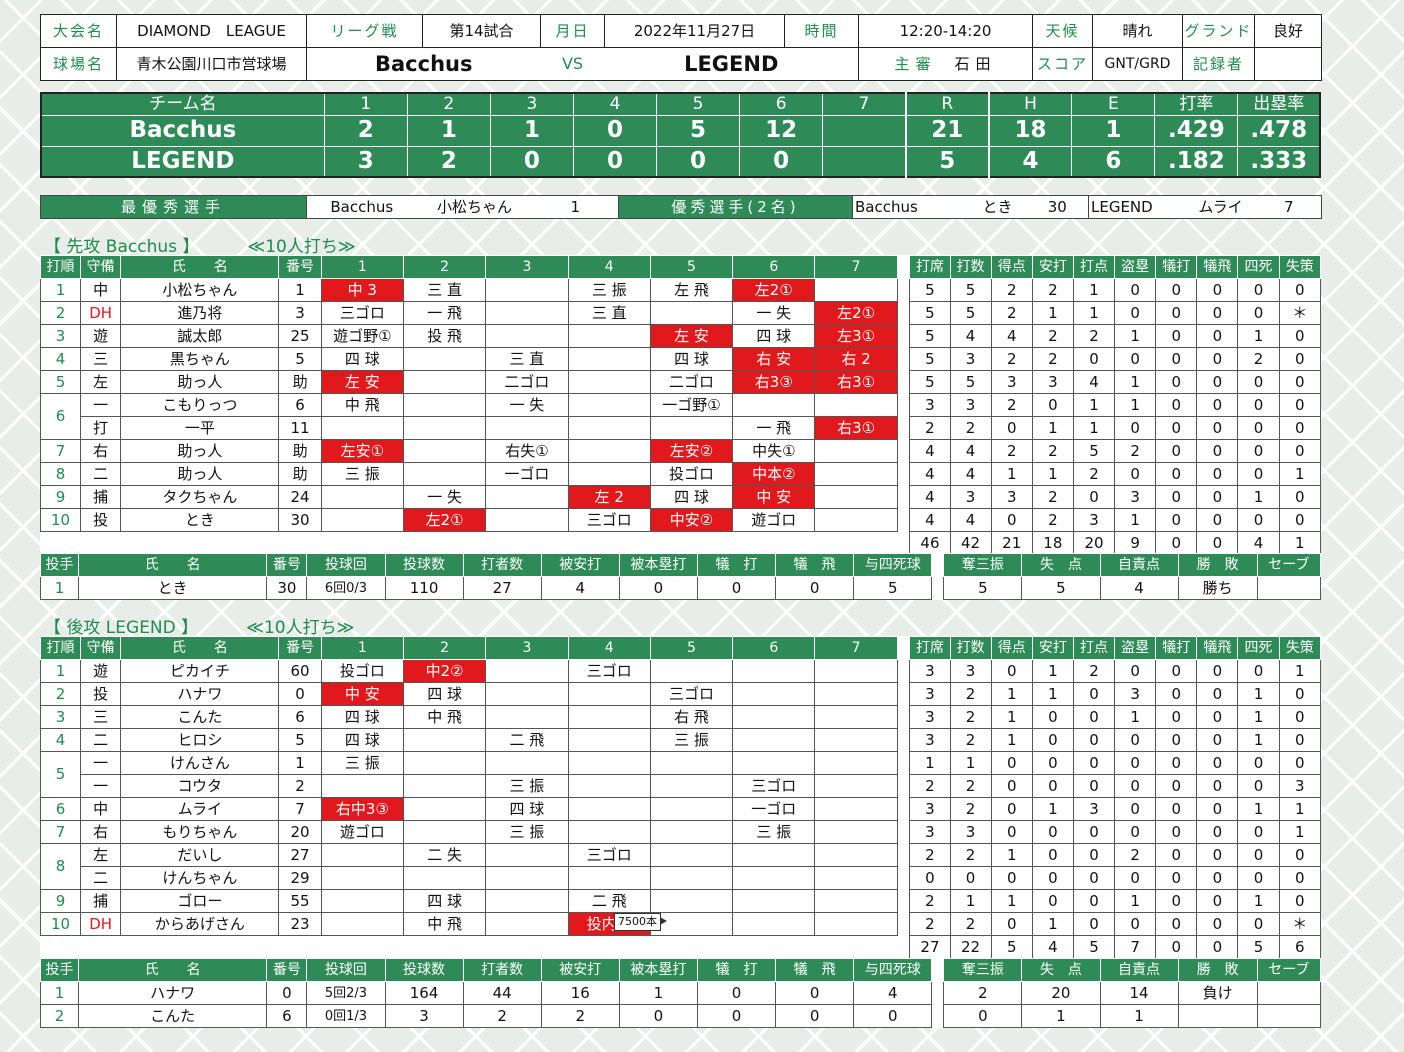 The height and width of the screenshot is (1052, 1404). Describe the element at coordinates (60, 451) in the screenshot. I see `batting-order: 7` at that location.